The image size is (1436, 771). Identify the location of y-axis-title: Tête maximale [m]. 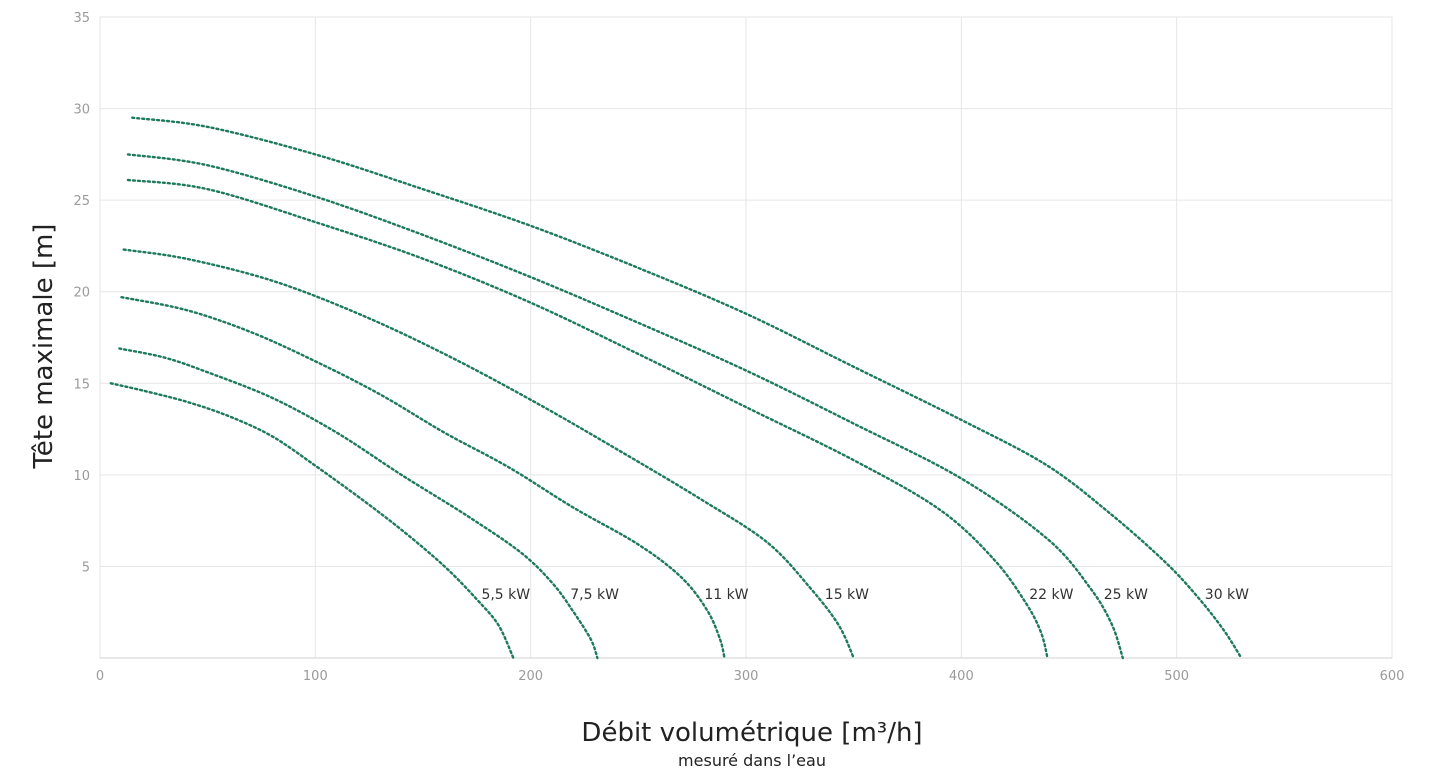
(44, 347).